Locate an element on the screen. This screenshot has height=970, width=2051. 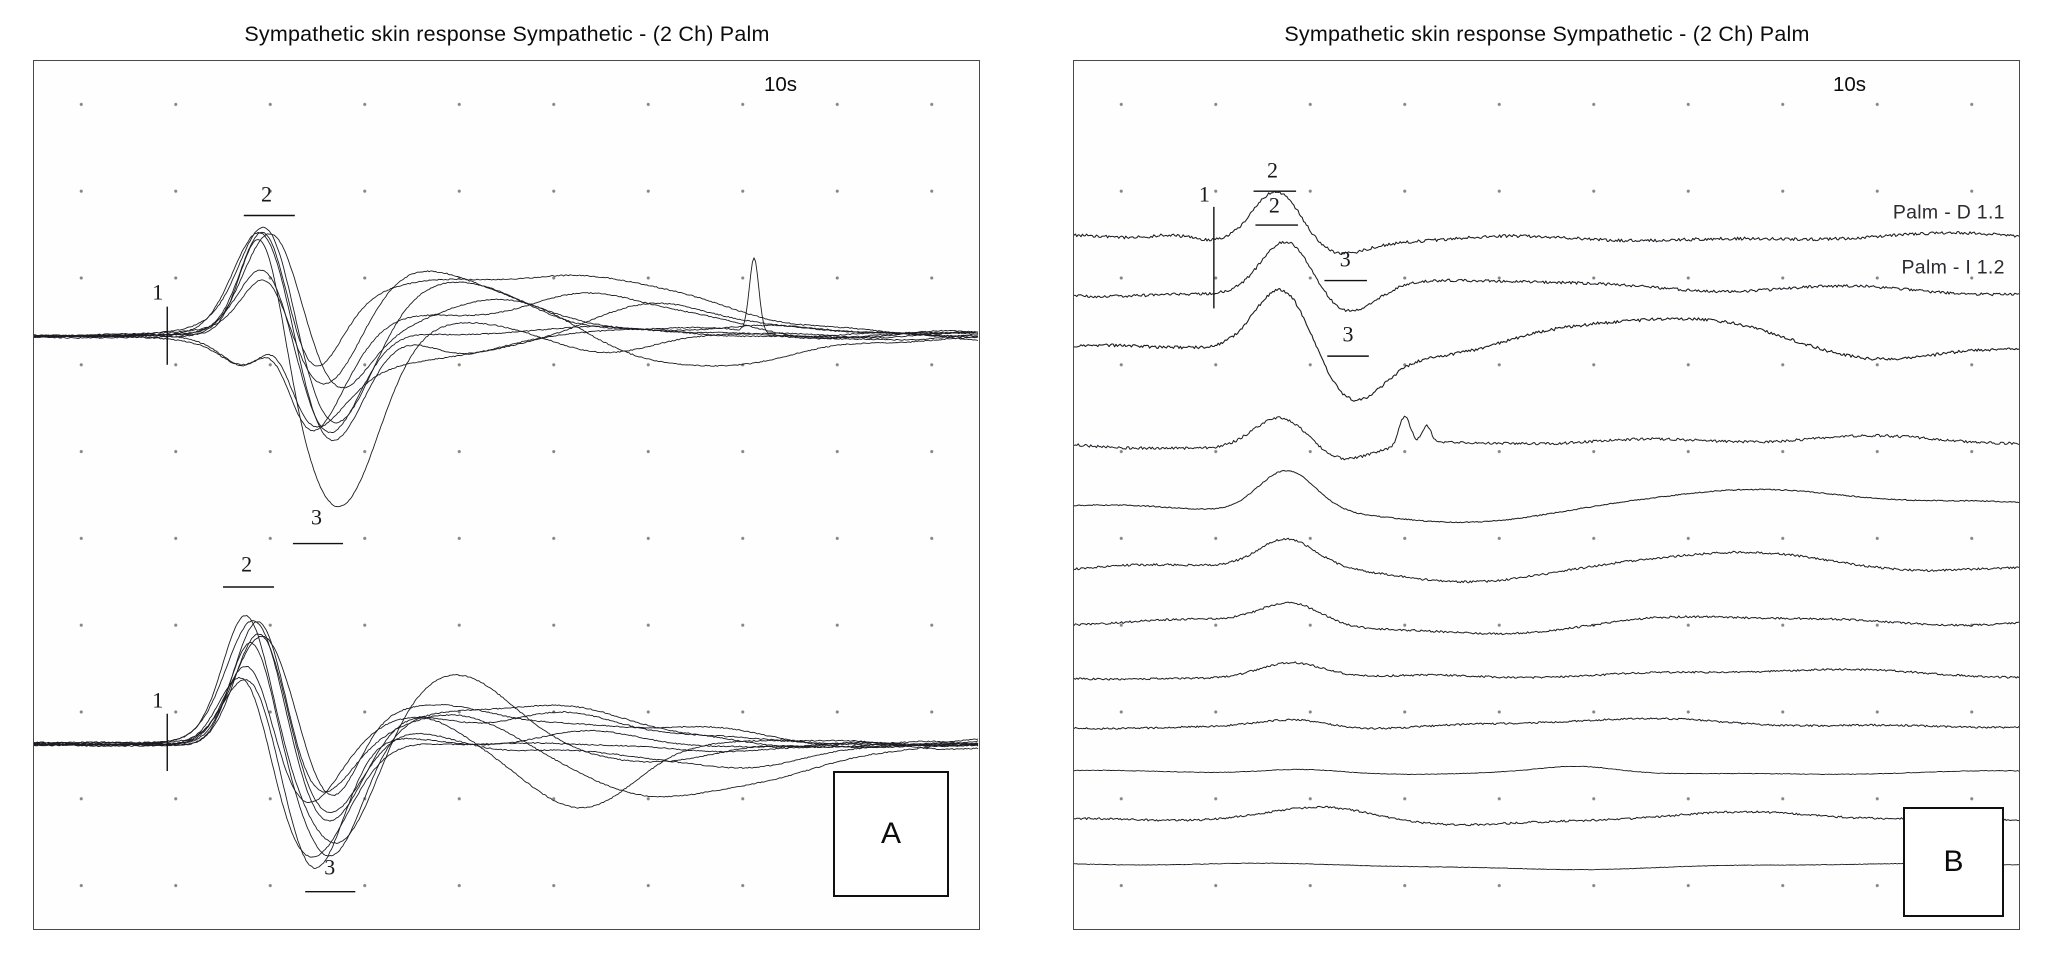
panel-A-letter: A is located at coordinates (890, 833).